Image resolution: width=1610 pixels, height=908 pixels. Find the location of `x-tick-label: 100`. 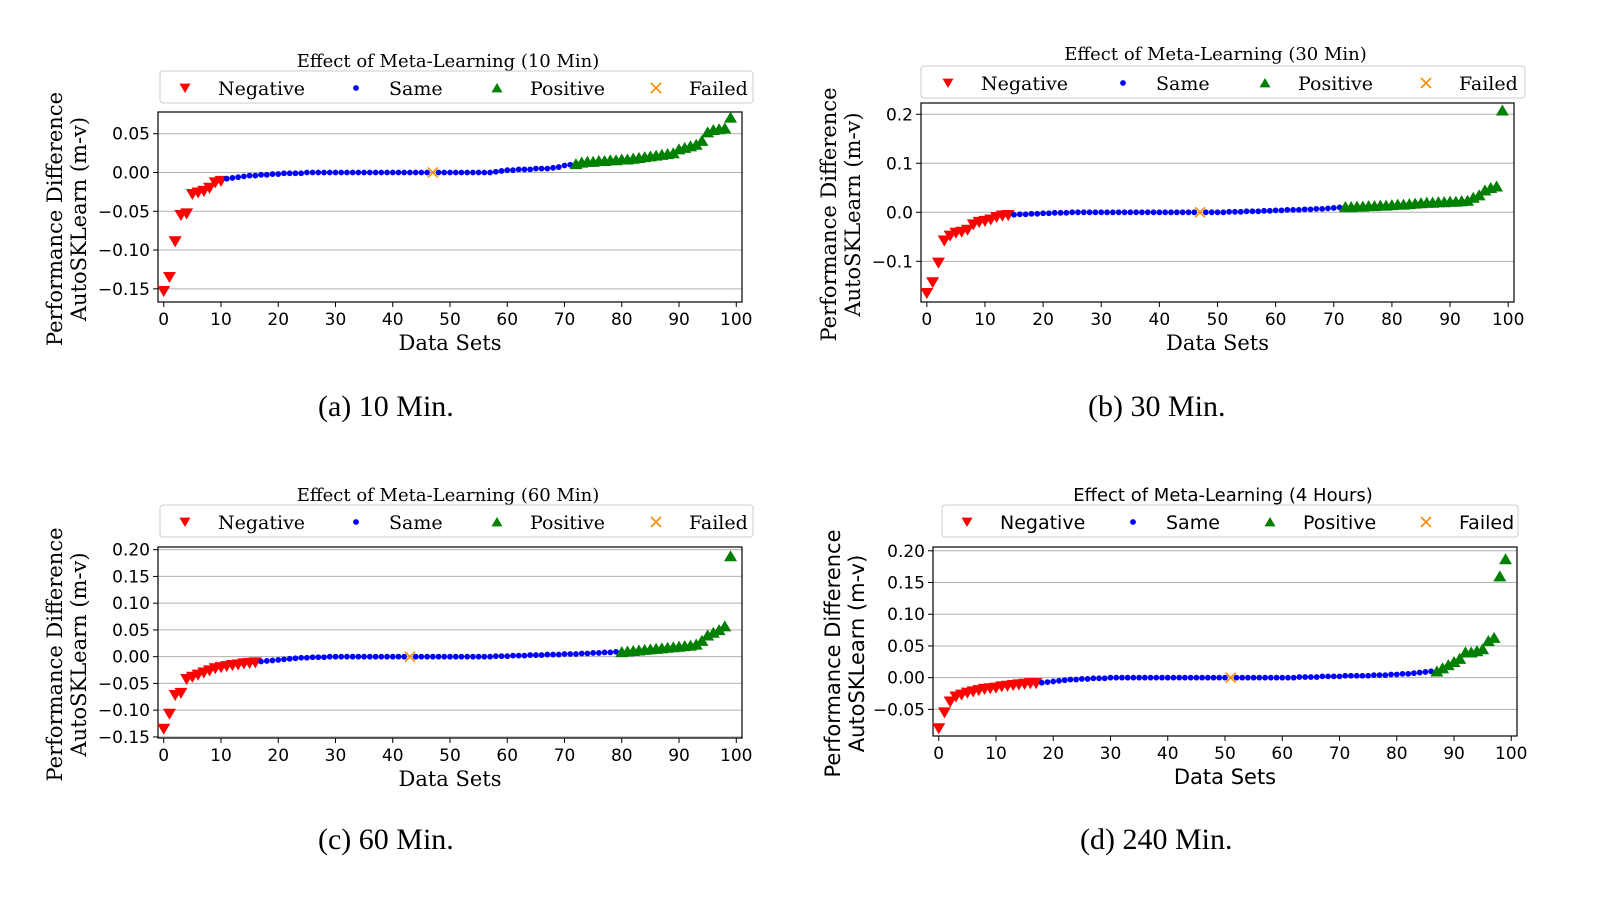

x-tick-label: 100 is located at coordinates (736, 756).